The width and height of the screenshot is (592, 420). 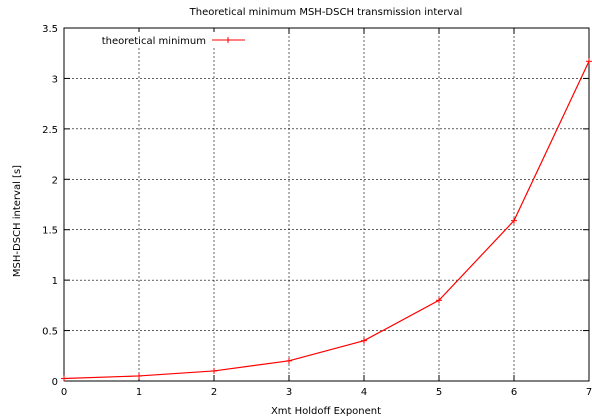 What do you see at coordinates (514, 392) in the screenshot?
I see `x-tick-label: 6` at bounding box center [514, 392].